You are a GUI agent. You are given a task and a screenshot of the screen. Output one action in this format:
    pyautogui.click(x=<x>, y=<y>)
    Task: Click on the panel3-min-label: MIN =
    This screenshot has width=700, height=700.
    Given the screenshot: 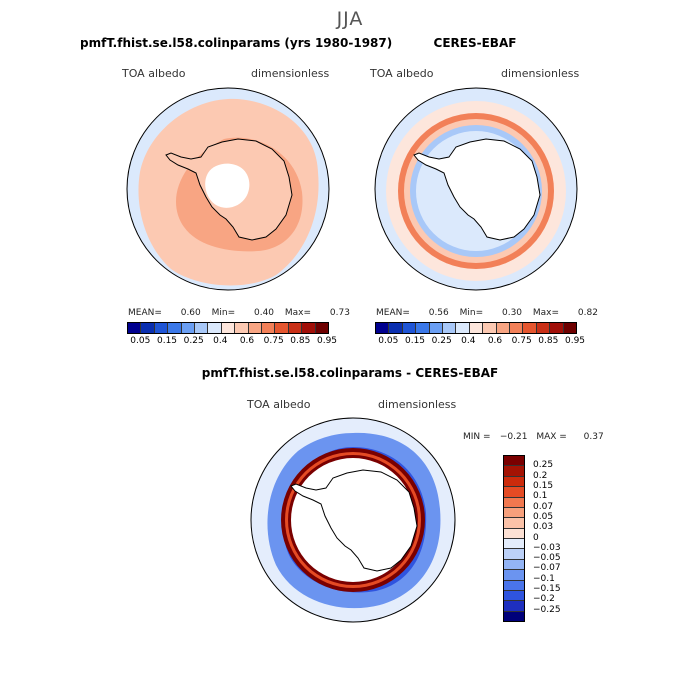 What is the action you would take?
    pyautogui.click(x=477, y=437)
    